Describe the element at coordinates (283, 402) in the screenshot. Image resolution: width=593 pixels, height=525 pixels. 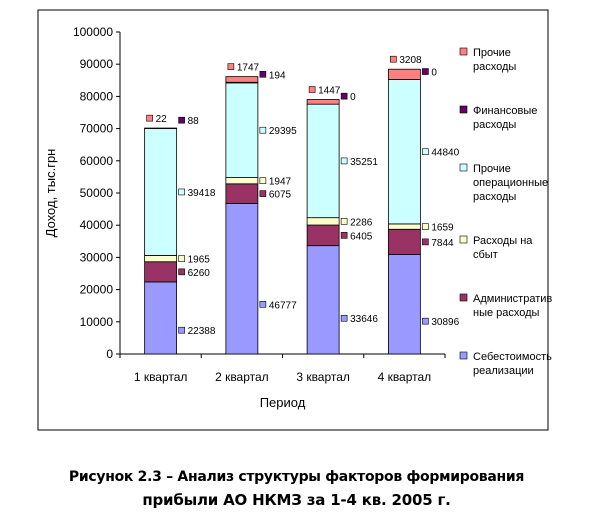
I see `x-axis-title: Период` at that location.